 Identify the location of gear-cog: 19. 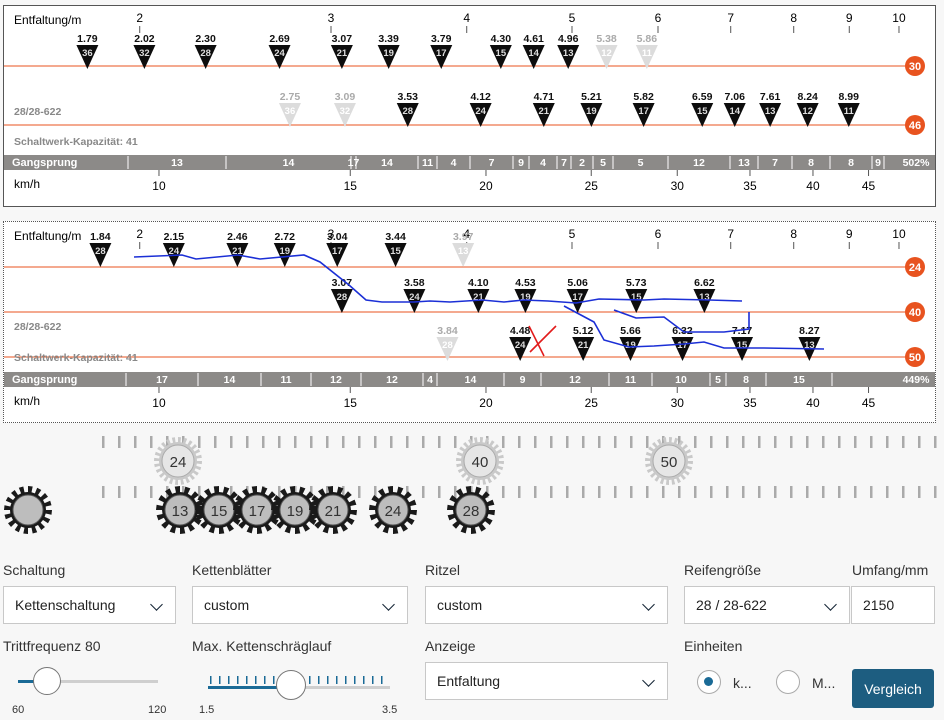
(388, 53).